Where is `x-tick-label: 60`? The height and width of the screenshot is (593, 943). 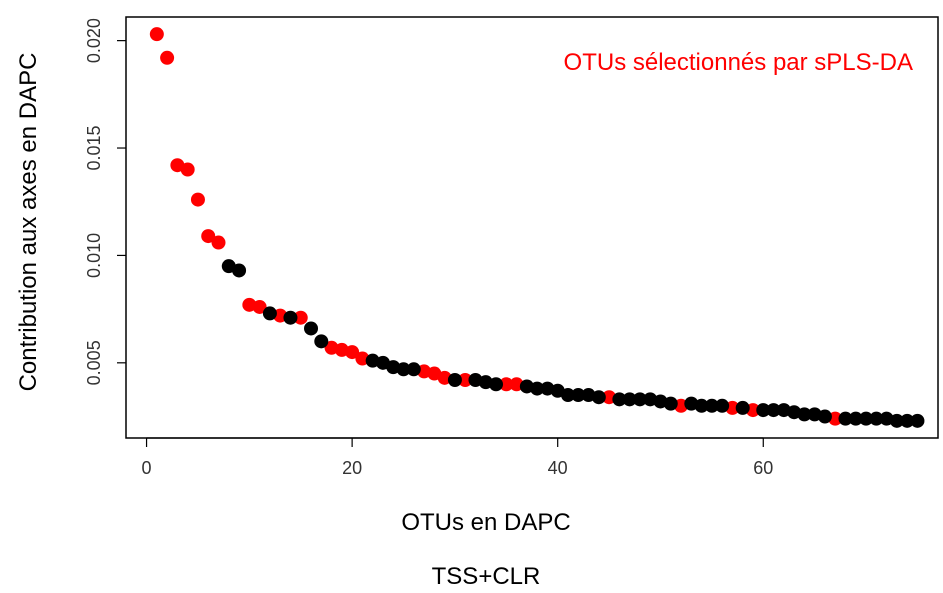
x-tick-label: 60 is located at coordinates (763, 468).